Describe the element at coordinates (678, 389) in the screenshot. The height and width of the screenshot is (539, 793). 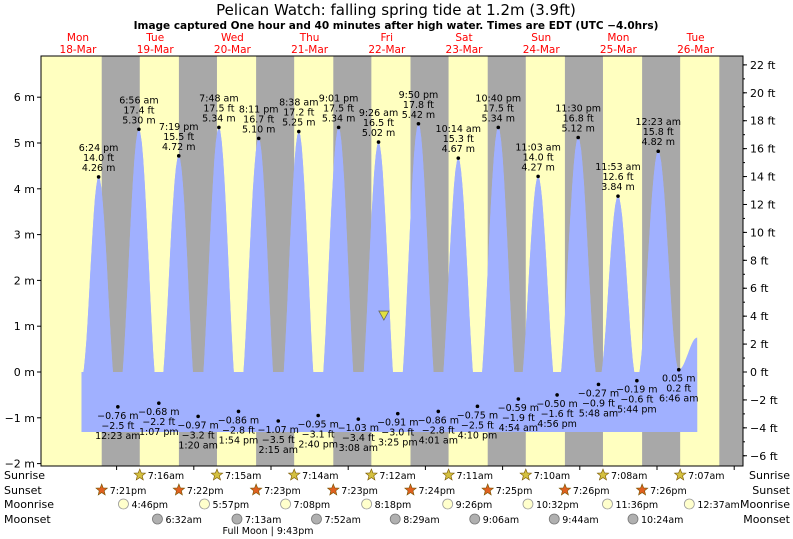
I see `low-tide-feet: 0.2 ft` at that location.